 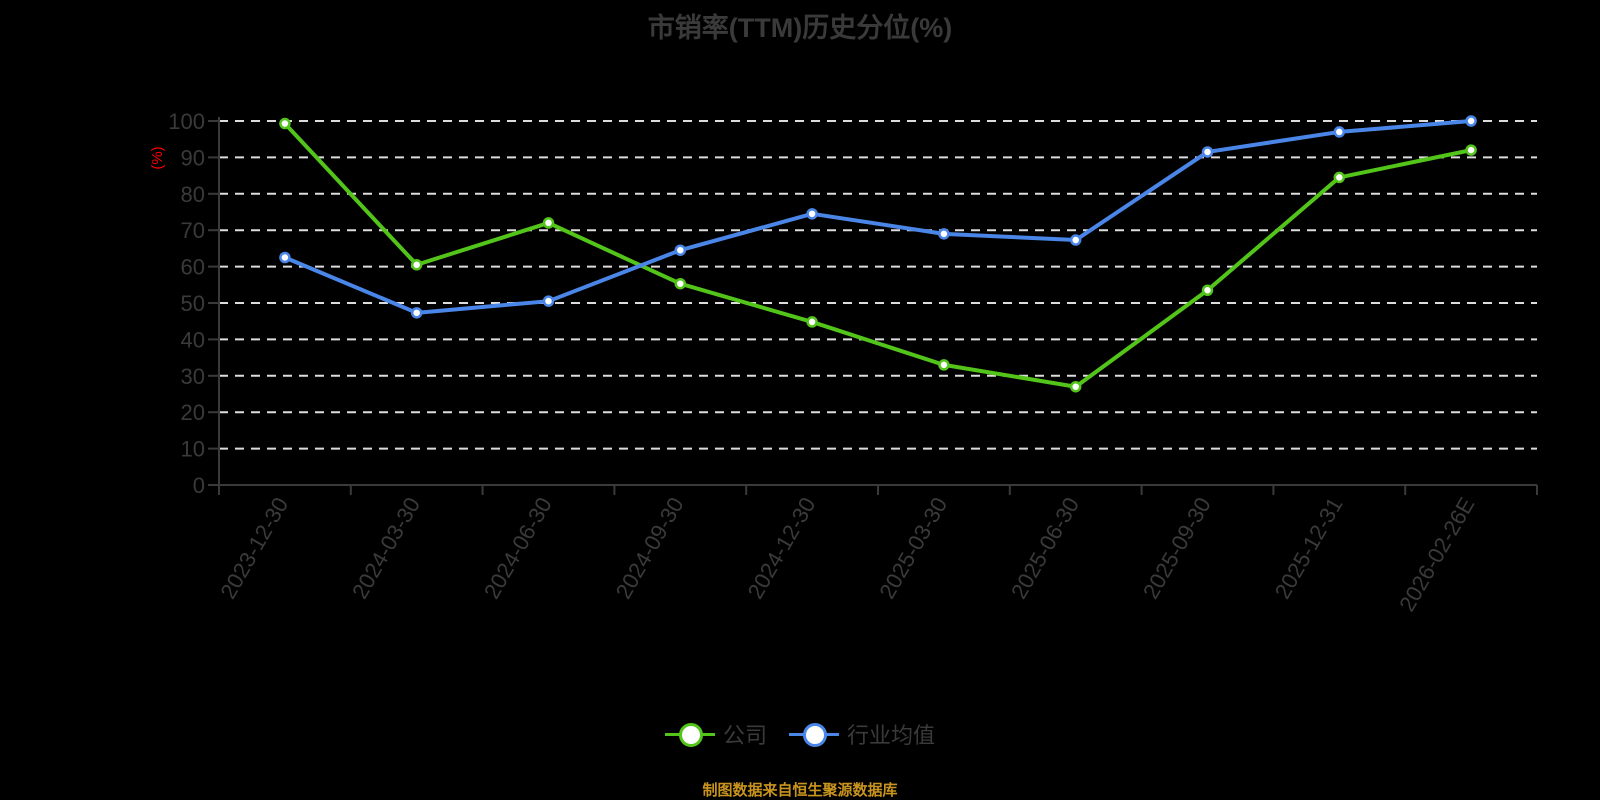 What do you see at coordinates (689, 734) in the screenshot?
I see `legend-company-icon` at bounding box center [689, 734].